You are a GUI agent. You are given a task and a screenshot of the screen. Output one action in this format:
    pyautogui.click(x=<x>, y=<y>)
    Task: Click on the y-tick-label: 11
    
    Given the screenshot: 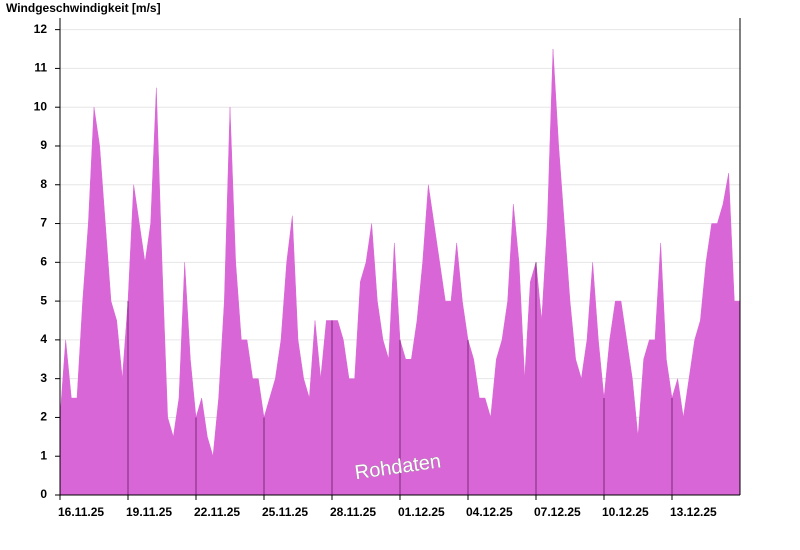 What is the action you would take?
    pyautogui.click(x=40, y=68)
    